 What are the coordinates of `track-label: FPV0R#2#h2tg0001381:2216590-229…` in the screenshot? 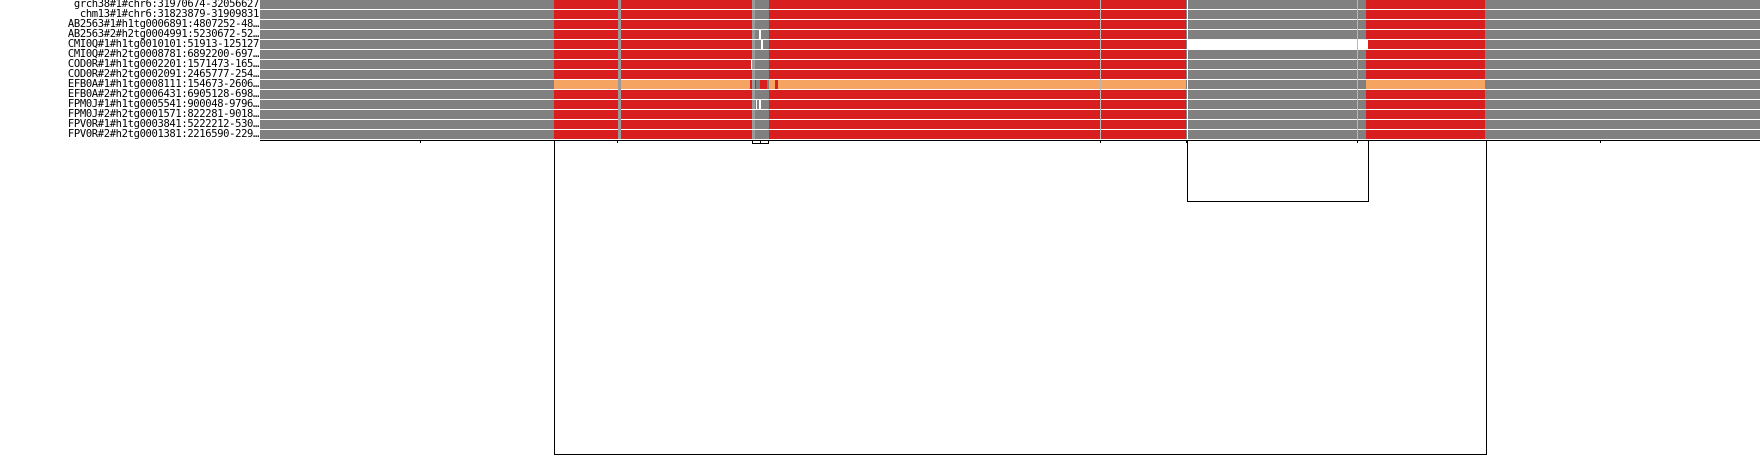 It's located at (163, 134).